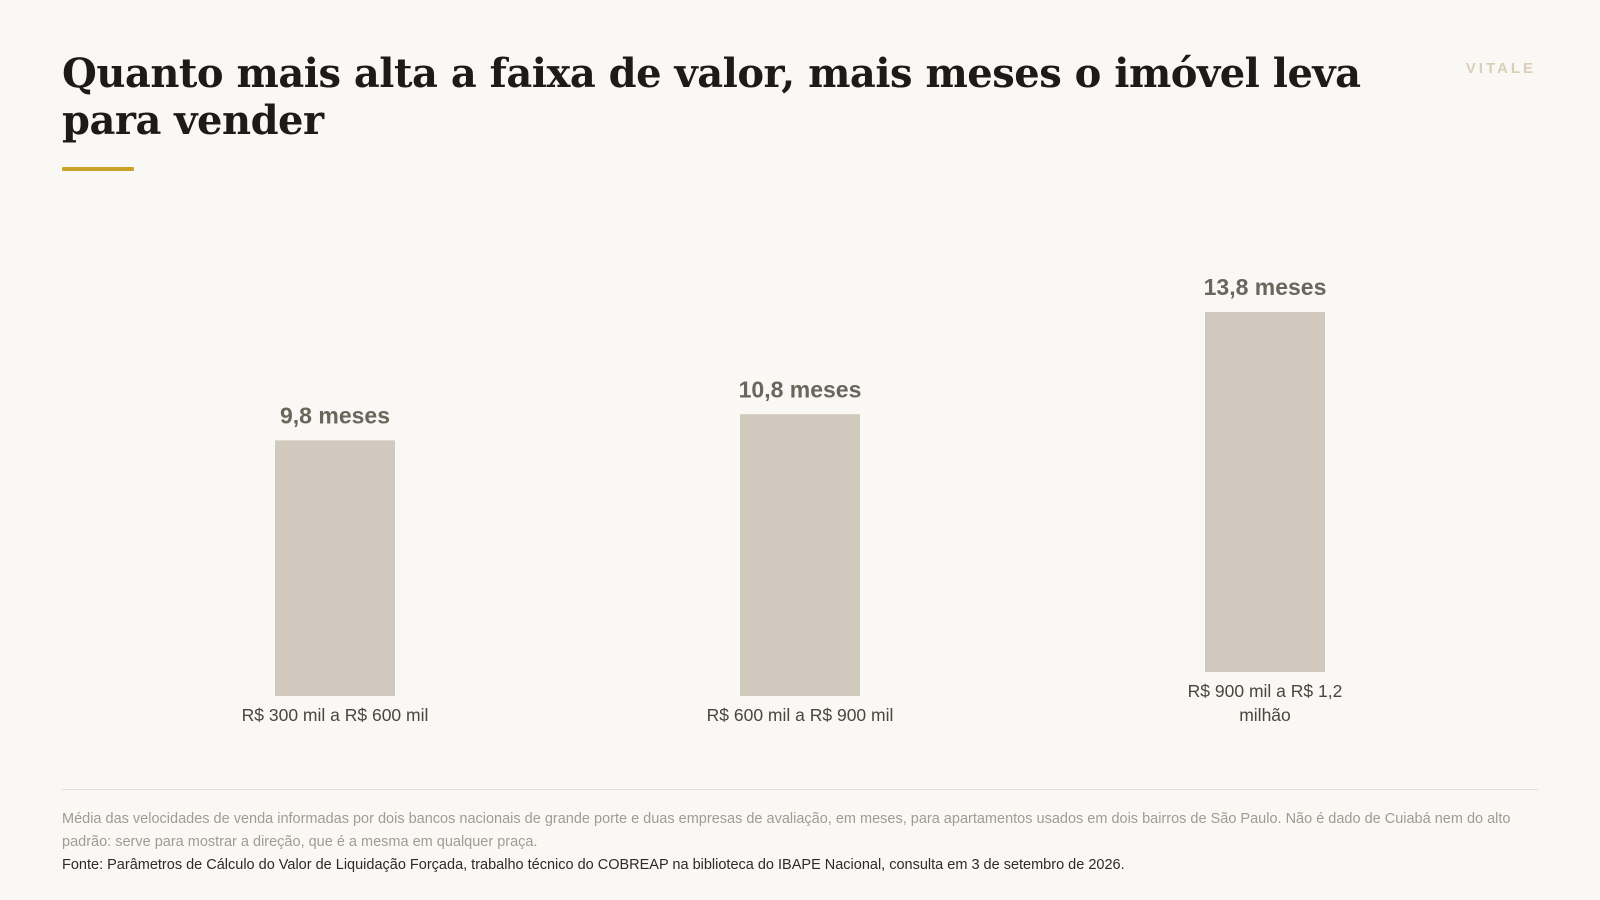  What do you see at coordinates (335, 715) in the screenshot?
I see `category-tick-label: R$ 300 mil a R$ 600 mil` at bounding box center [335, 715].